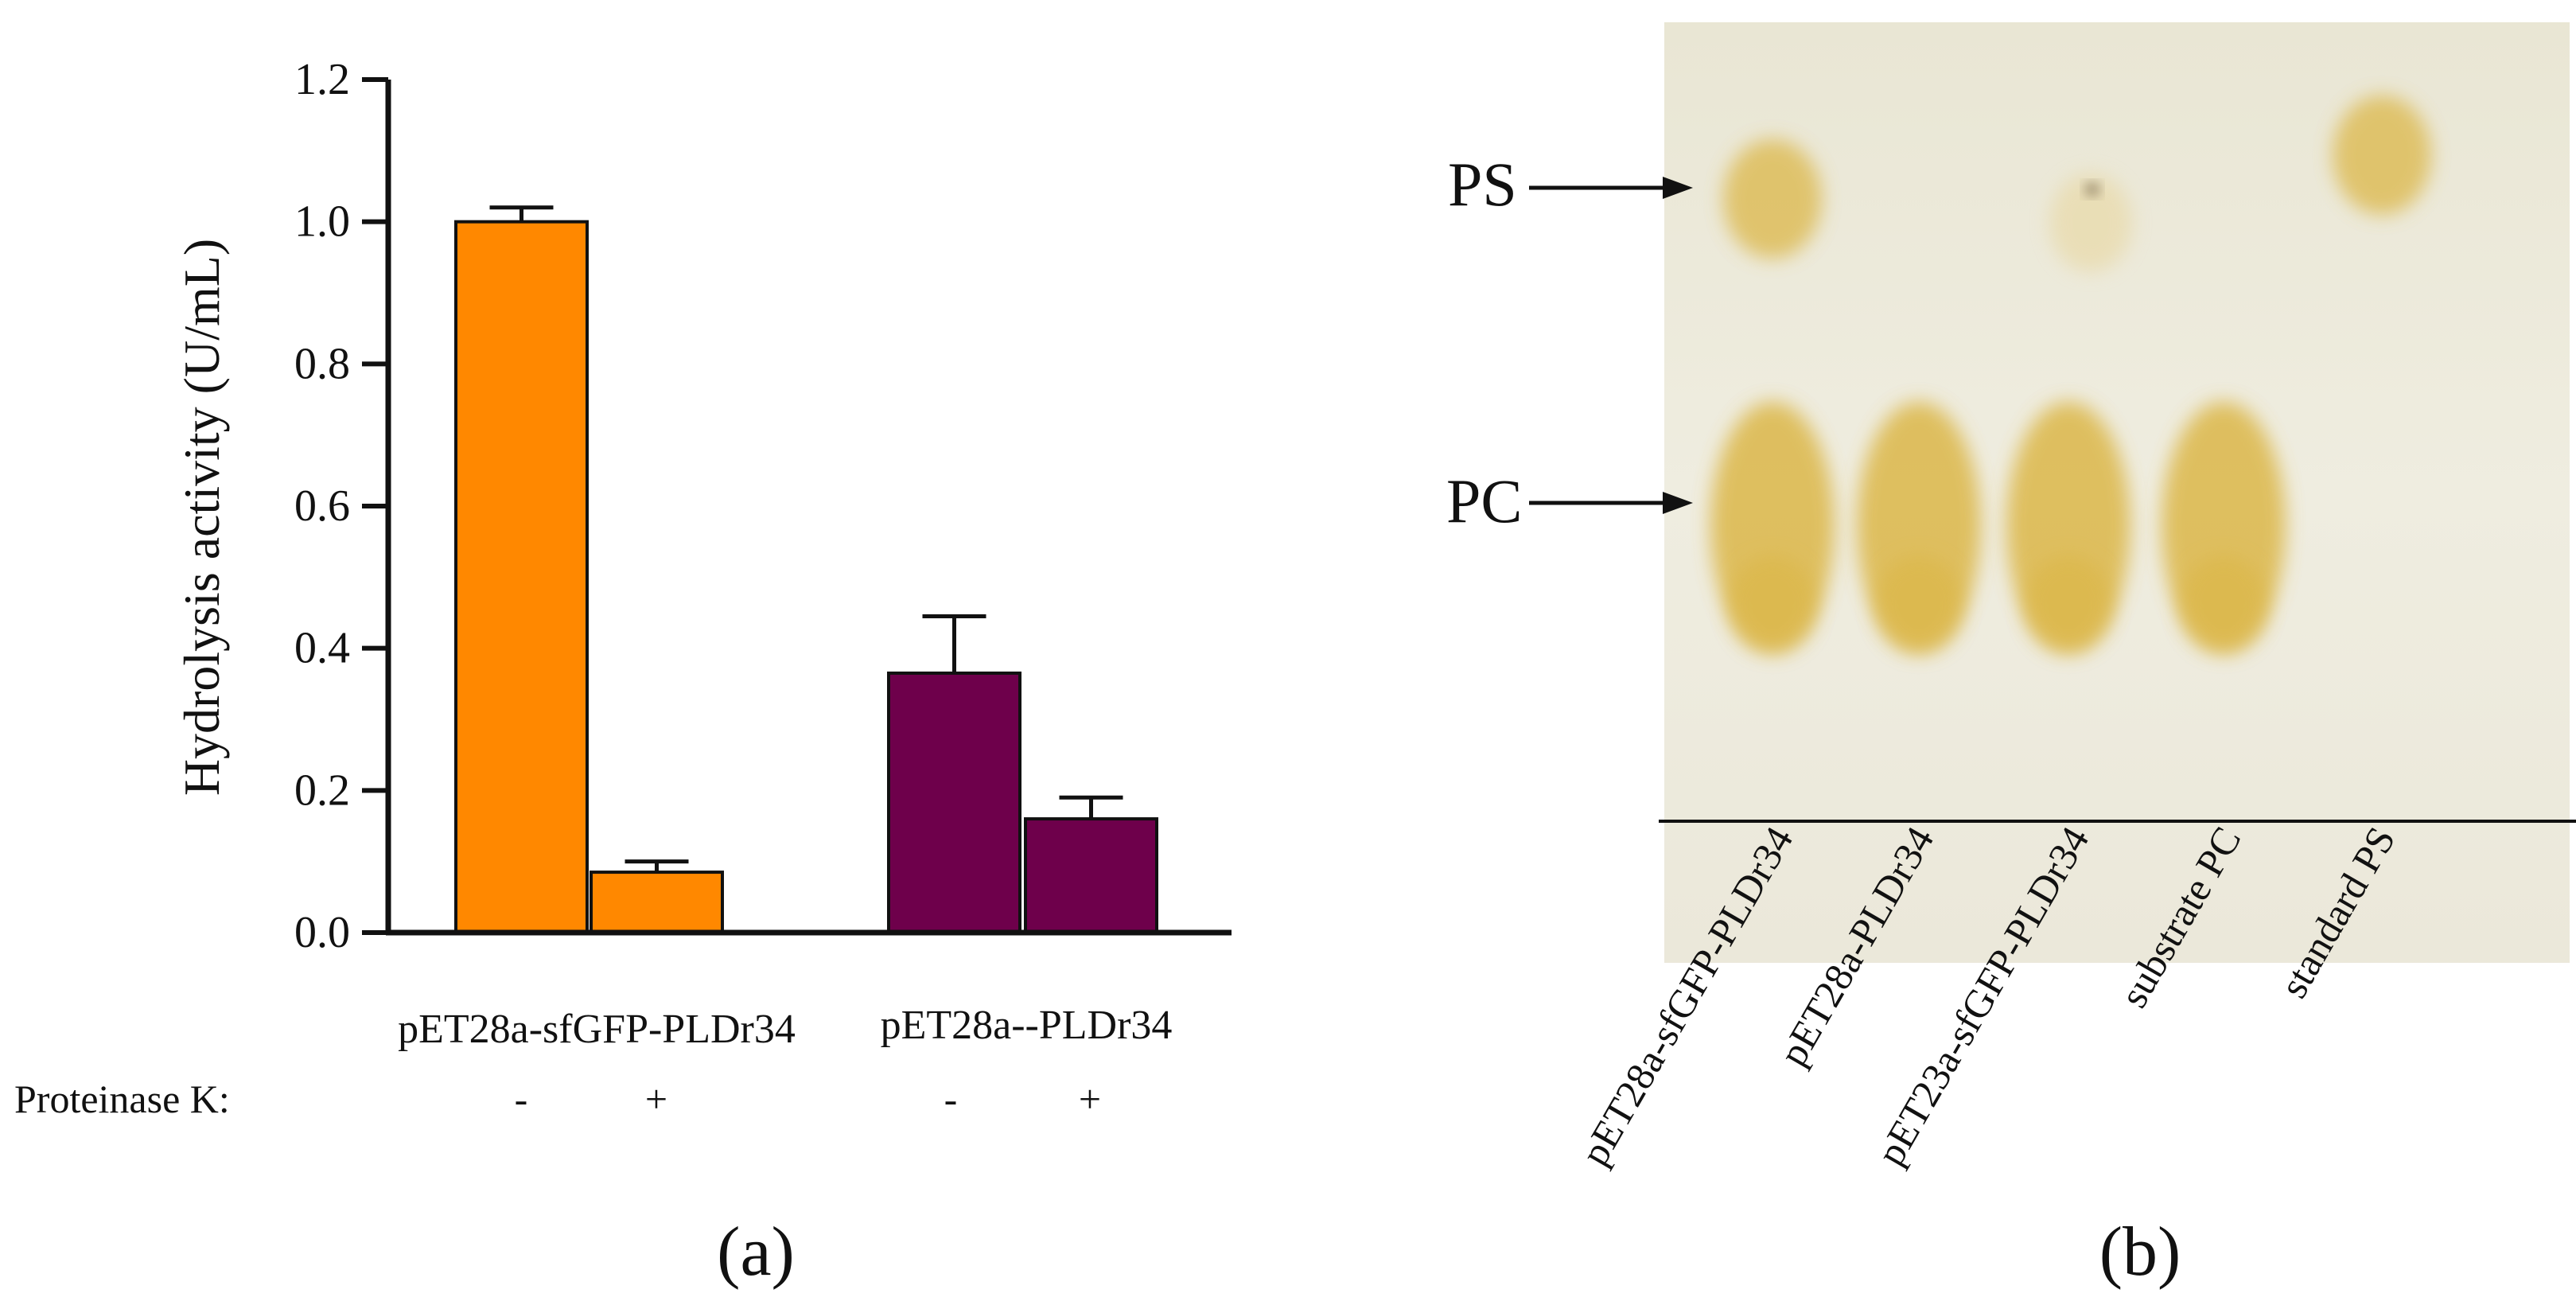 The height and width of the screenshot is (1305, 2576). Describe the element at coordinates (322, 506) in the screenshot. I see `y-tick-label: 0.6` at that location.